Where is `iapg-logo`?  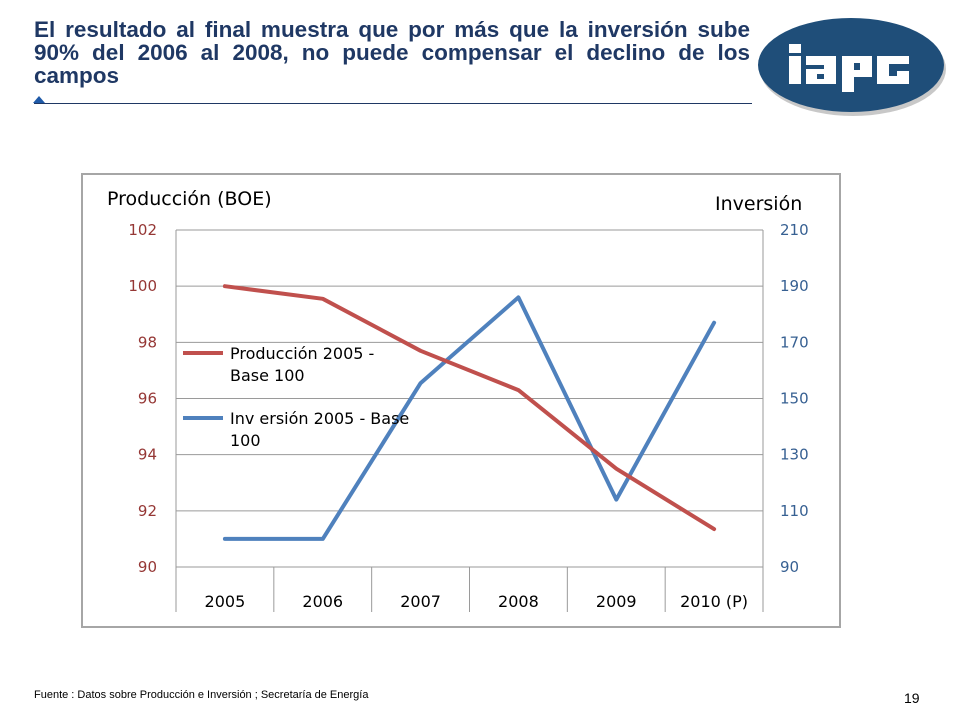
iapg-logo is located at coordinates (852, 67).